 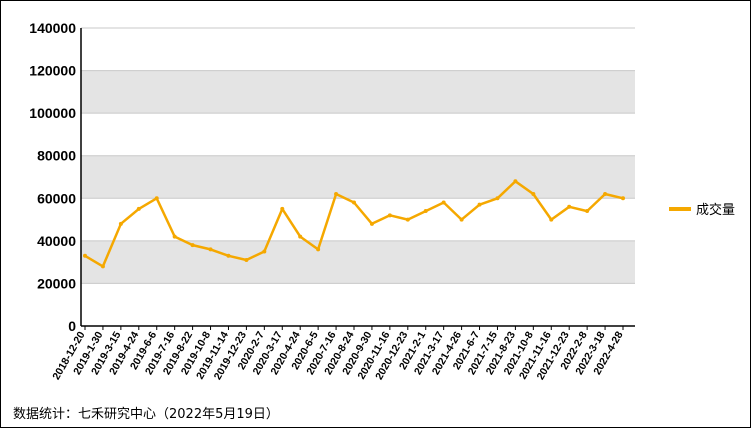 What do you see at coordinates (52, 177) in the screenshot?
I see `y-axis-ticks: 0 20000 40000 60000 80000 100000 120000 140000` at bounding box center [52, 177].